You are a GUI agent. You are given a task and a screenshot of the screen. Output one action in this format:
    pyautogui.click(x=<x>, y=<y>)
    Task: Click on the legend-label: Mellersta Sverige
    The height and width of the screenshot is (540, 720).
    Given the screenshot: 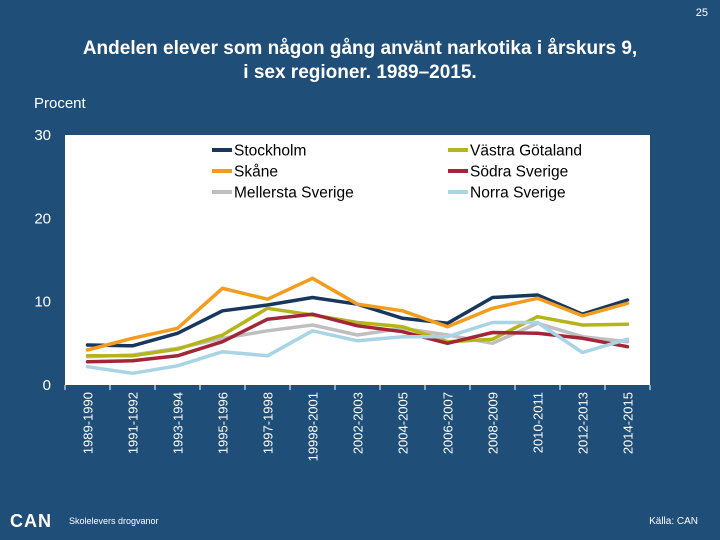 What is the action you would take?
    pyautogui.click(x=294, y=193)
    